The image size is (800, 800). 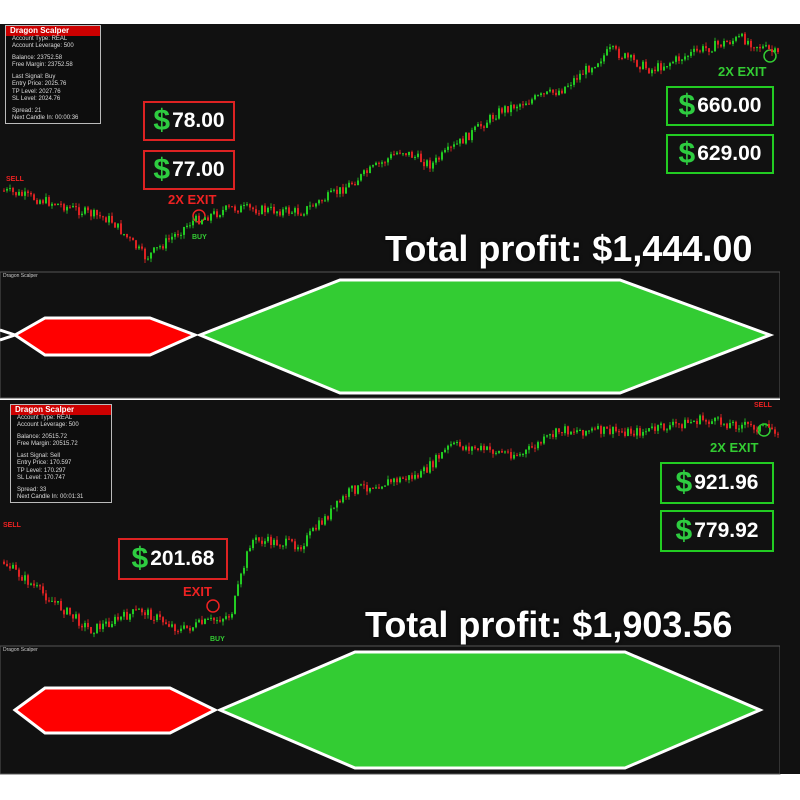 I want to click on info-line: Spread: 33, so click(x=32, y=489).